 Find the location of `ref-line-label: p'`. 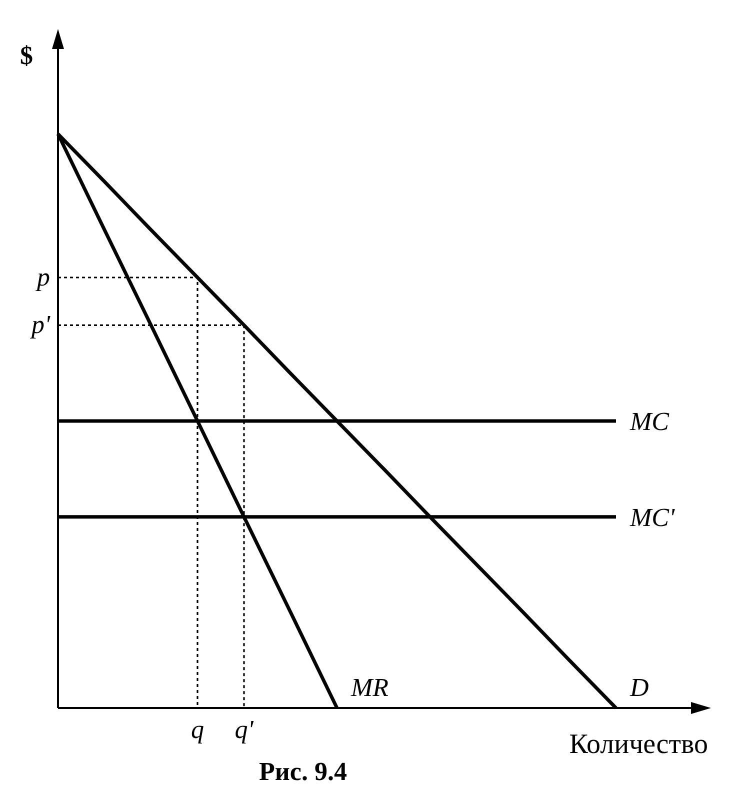

ref-line-label: p' is located at coordinates (39, 325).